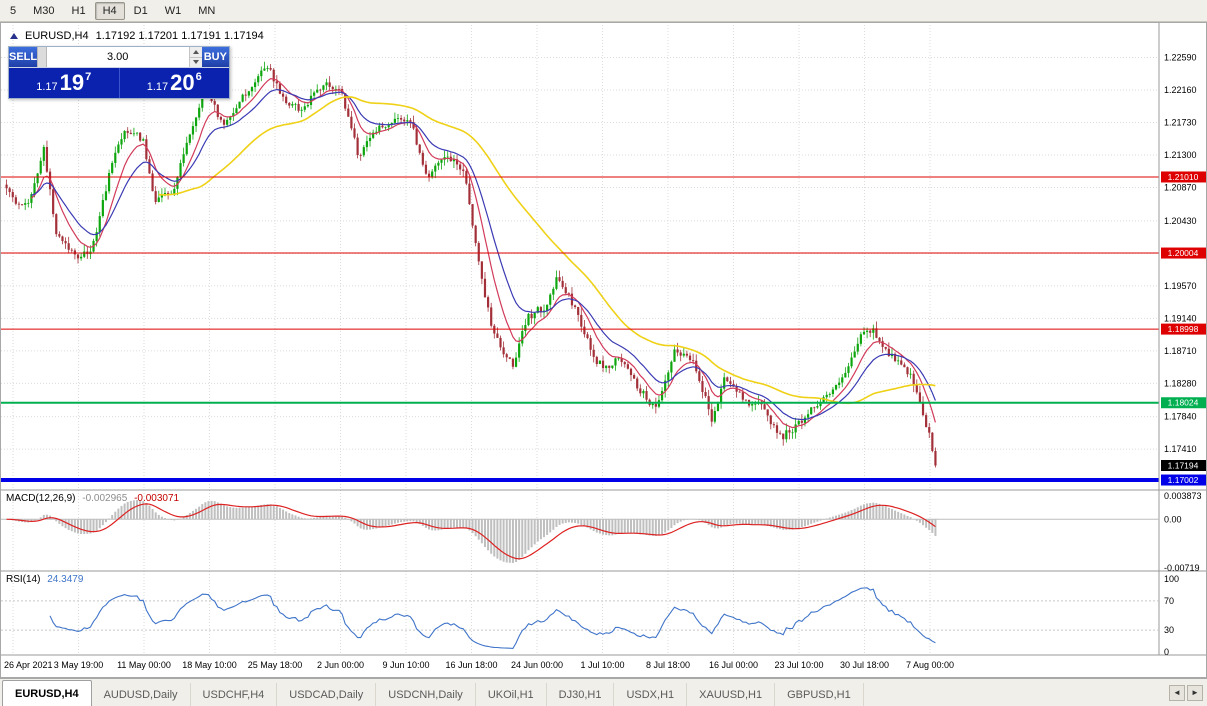  What do you see at coordinates (207, 10) in the screenshot?
I see `timeframe-button-mn: MN` at bounding box center [207, 10].